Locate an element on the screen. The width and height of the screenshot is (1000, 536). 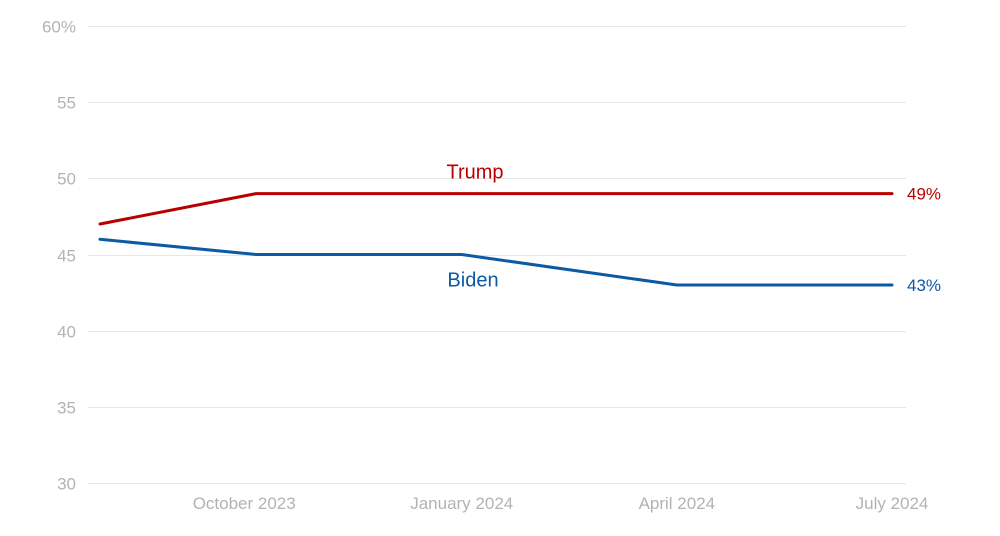
y-tick-label: 30 is located at coordinates (66, 484).